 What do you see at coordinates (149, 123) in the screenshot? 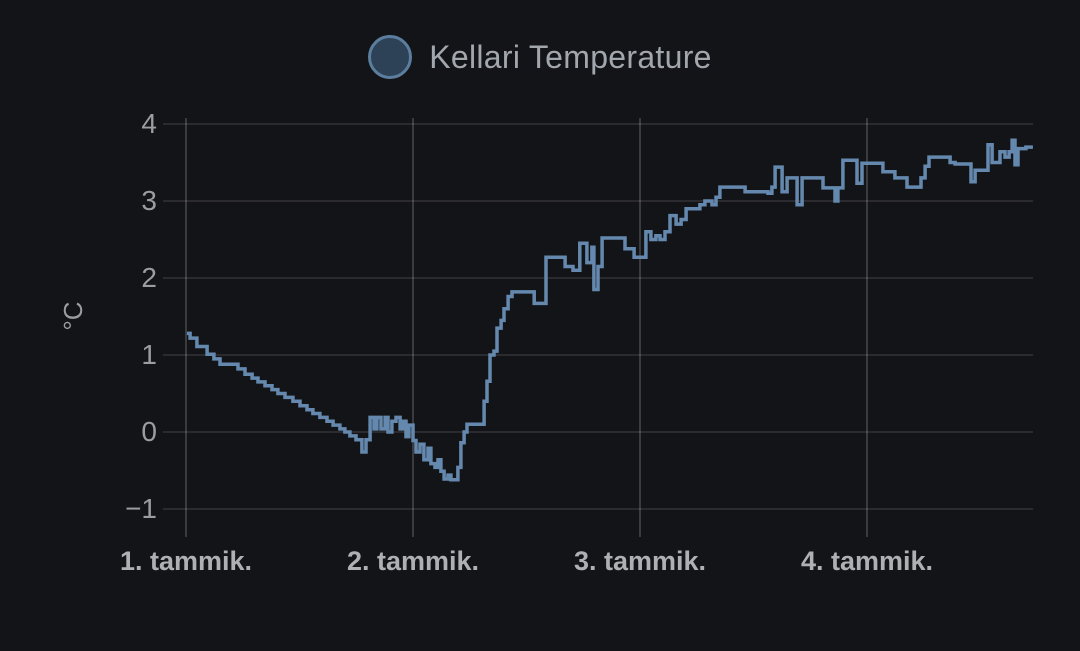
I see `y-tick-label: 4` at bounding box center [149, 123].